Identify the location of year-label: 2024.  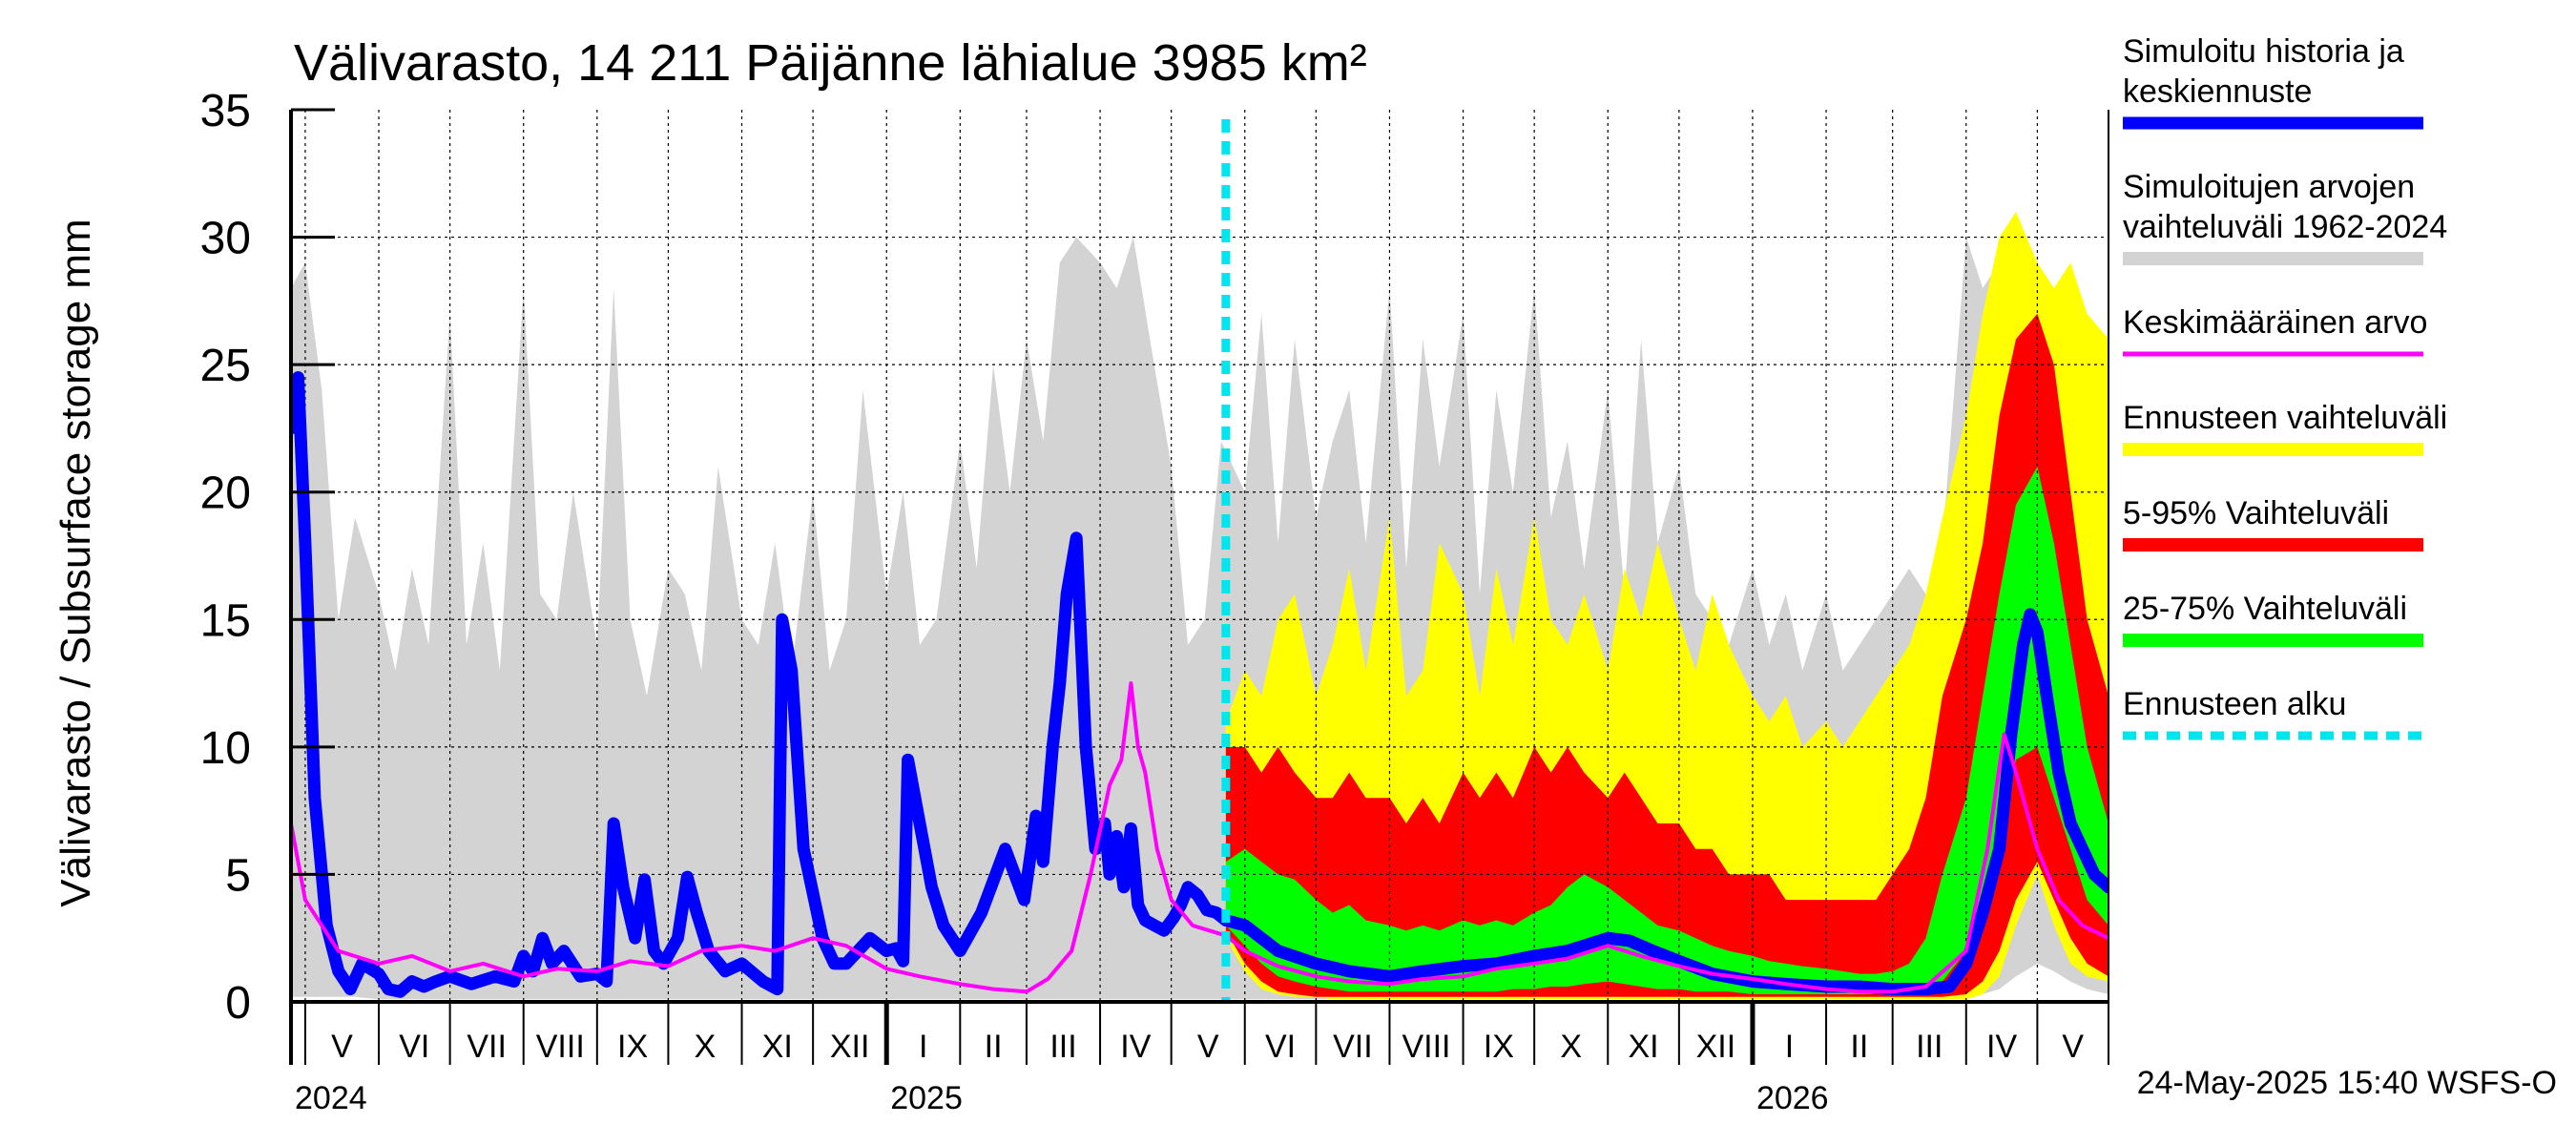
(331, 1098).